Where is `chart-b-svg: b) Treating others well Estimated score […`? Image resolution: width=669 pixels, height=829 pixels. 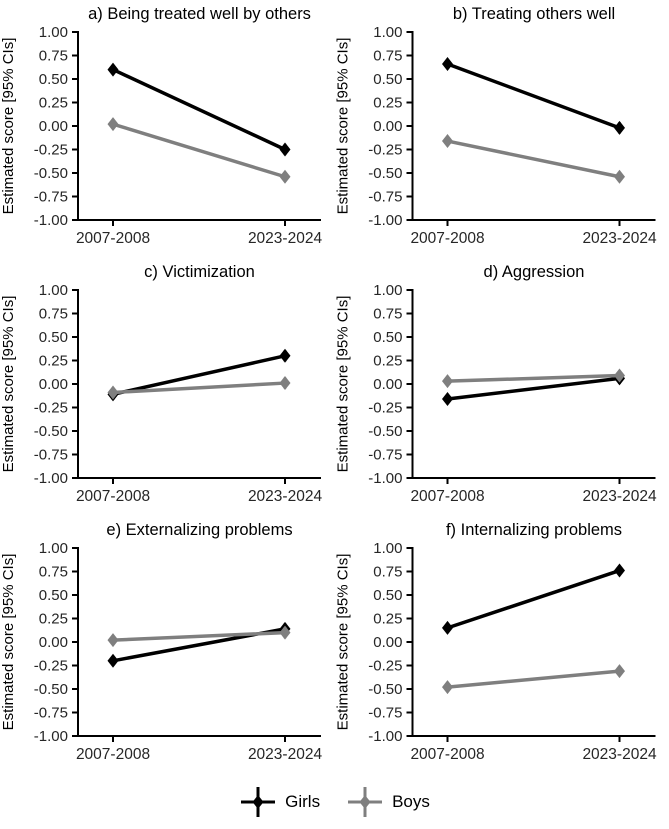
chart-b-svg: b) Treating others well Estimated score [… is located at coordinates (496, 126).